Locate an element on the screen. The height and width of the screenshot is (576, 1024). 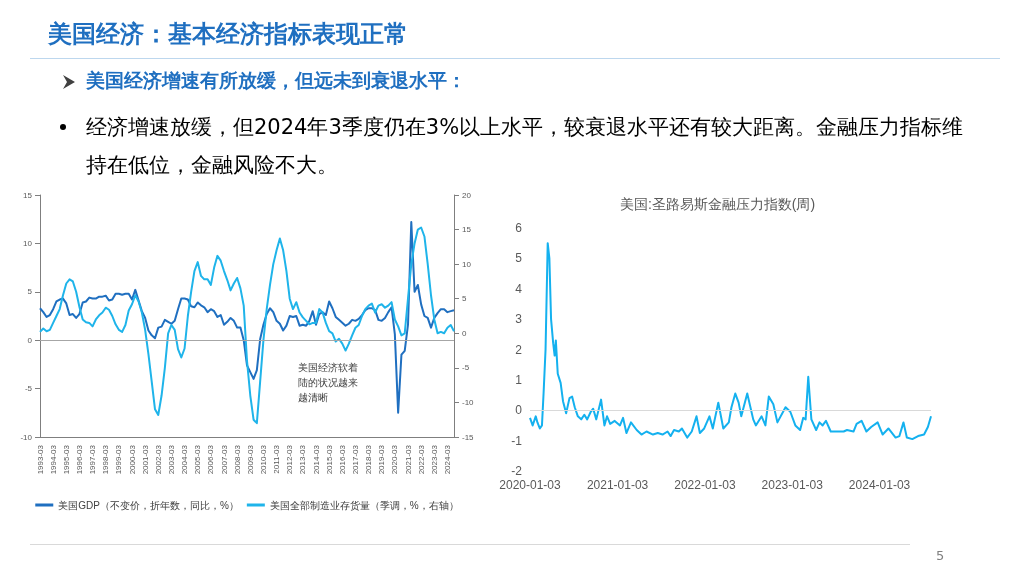
x-tick-label: 2024-01-03 is located at coordinates (879, 485).